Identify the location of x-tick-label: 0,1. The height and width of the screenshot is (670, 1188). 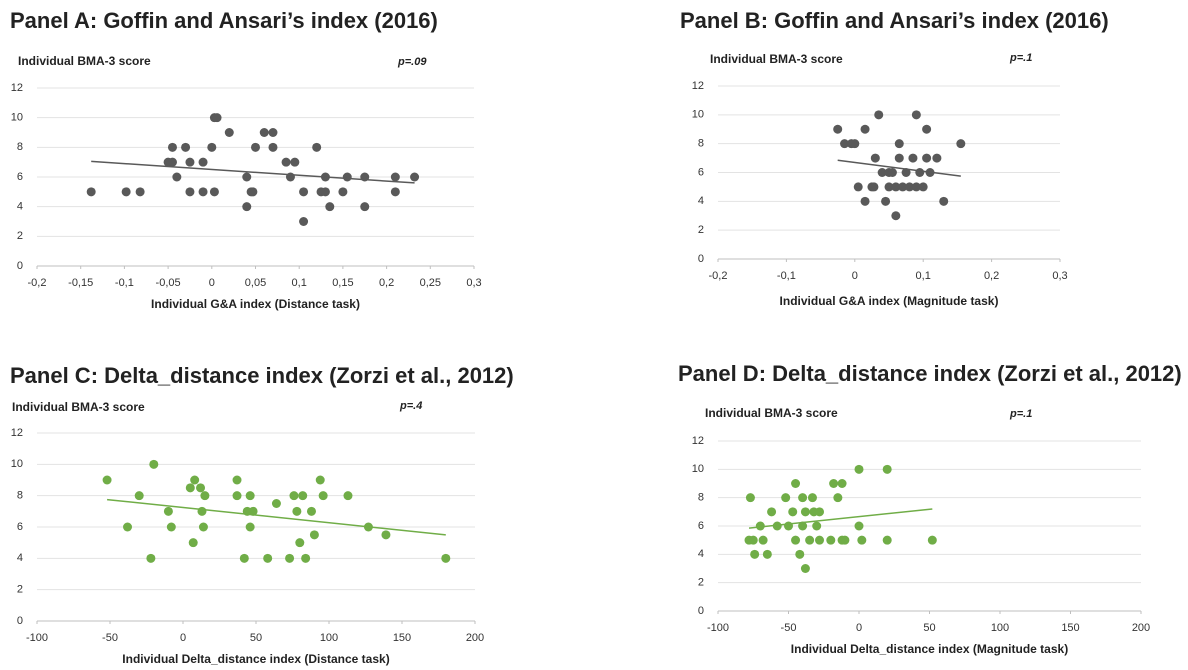
(299, 283).